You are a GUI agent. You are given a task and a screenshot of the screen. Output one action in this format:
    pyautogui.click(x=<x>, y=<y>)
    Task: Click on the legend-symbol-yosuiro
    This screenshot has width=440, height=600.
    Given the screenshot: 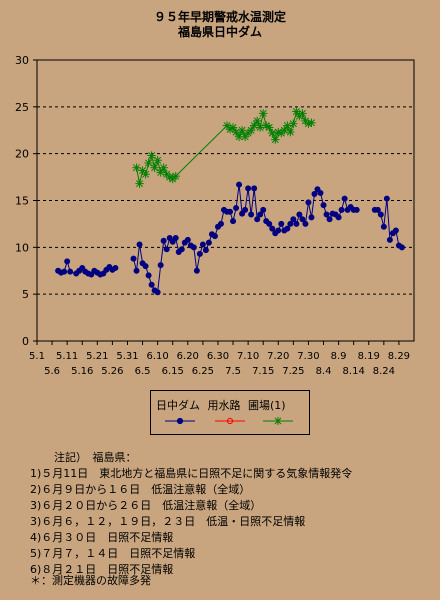 What is the action you would take?
    pyautogui.click(x=230, y=421)
    